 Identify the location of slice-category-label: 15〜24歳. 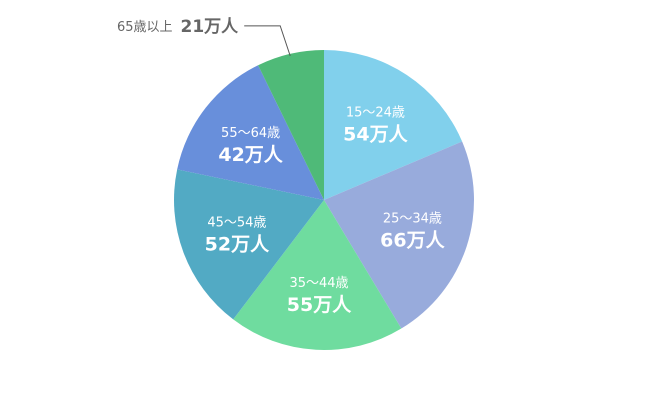
(375, 113).